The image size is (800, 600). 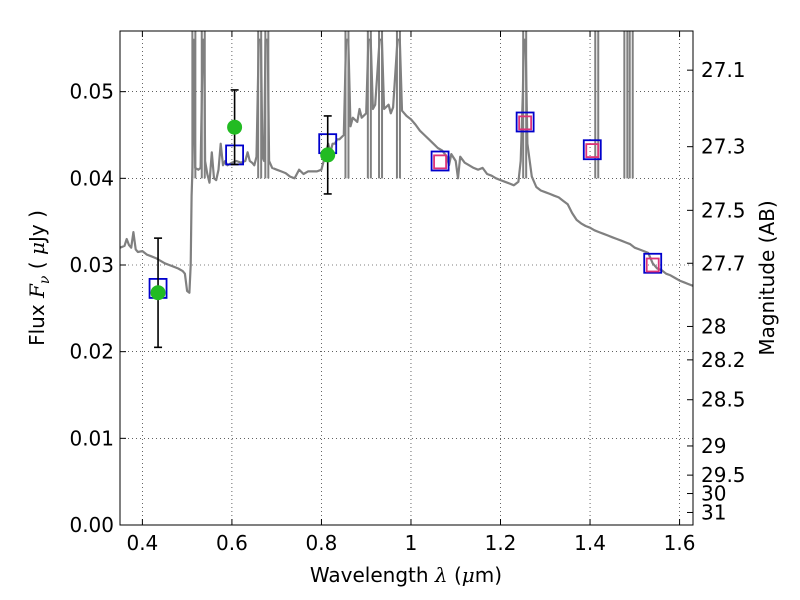 What do you see at coordinates (232, 543) in the screenshot?
I see `x-tick-label: 0.6` at bounding box center [232, 543].